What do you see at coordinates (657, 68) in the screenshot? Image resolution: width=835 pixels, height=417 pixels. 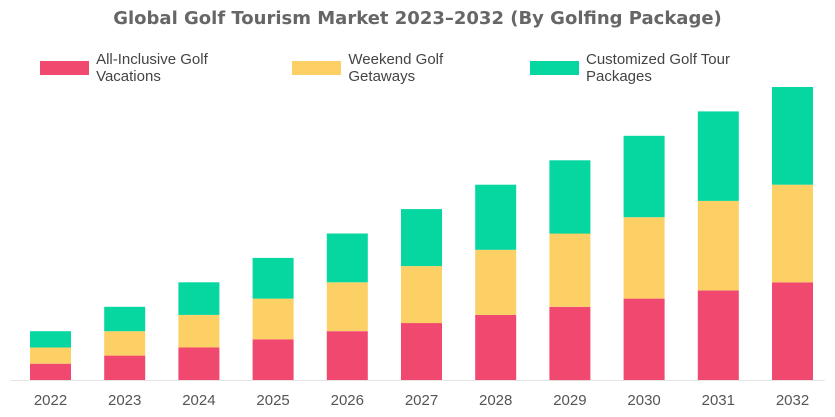 I see `legend-label: Customized Golf Tour Packages` at bounding box center [657, 68].